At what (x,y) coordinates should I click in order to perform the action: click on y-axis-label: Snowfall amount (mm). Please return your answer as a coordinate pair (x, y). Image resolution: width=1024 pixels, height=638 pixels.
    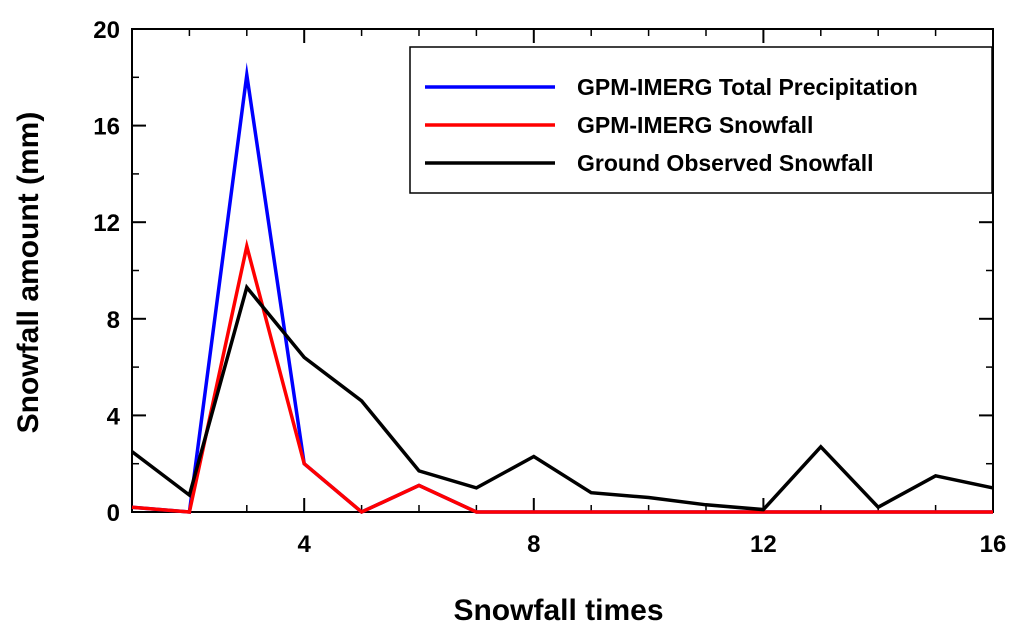
    Looking at the image, I should click on (28, 273).